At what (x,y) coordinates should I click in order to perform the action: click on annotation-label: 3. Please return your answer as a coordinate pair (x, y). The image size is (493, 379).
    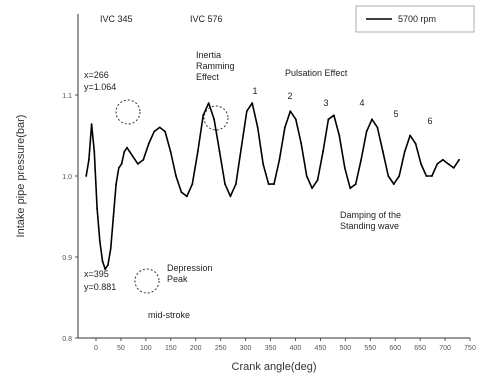
    Looking at the image, I should click on (325, 103).